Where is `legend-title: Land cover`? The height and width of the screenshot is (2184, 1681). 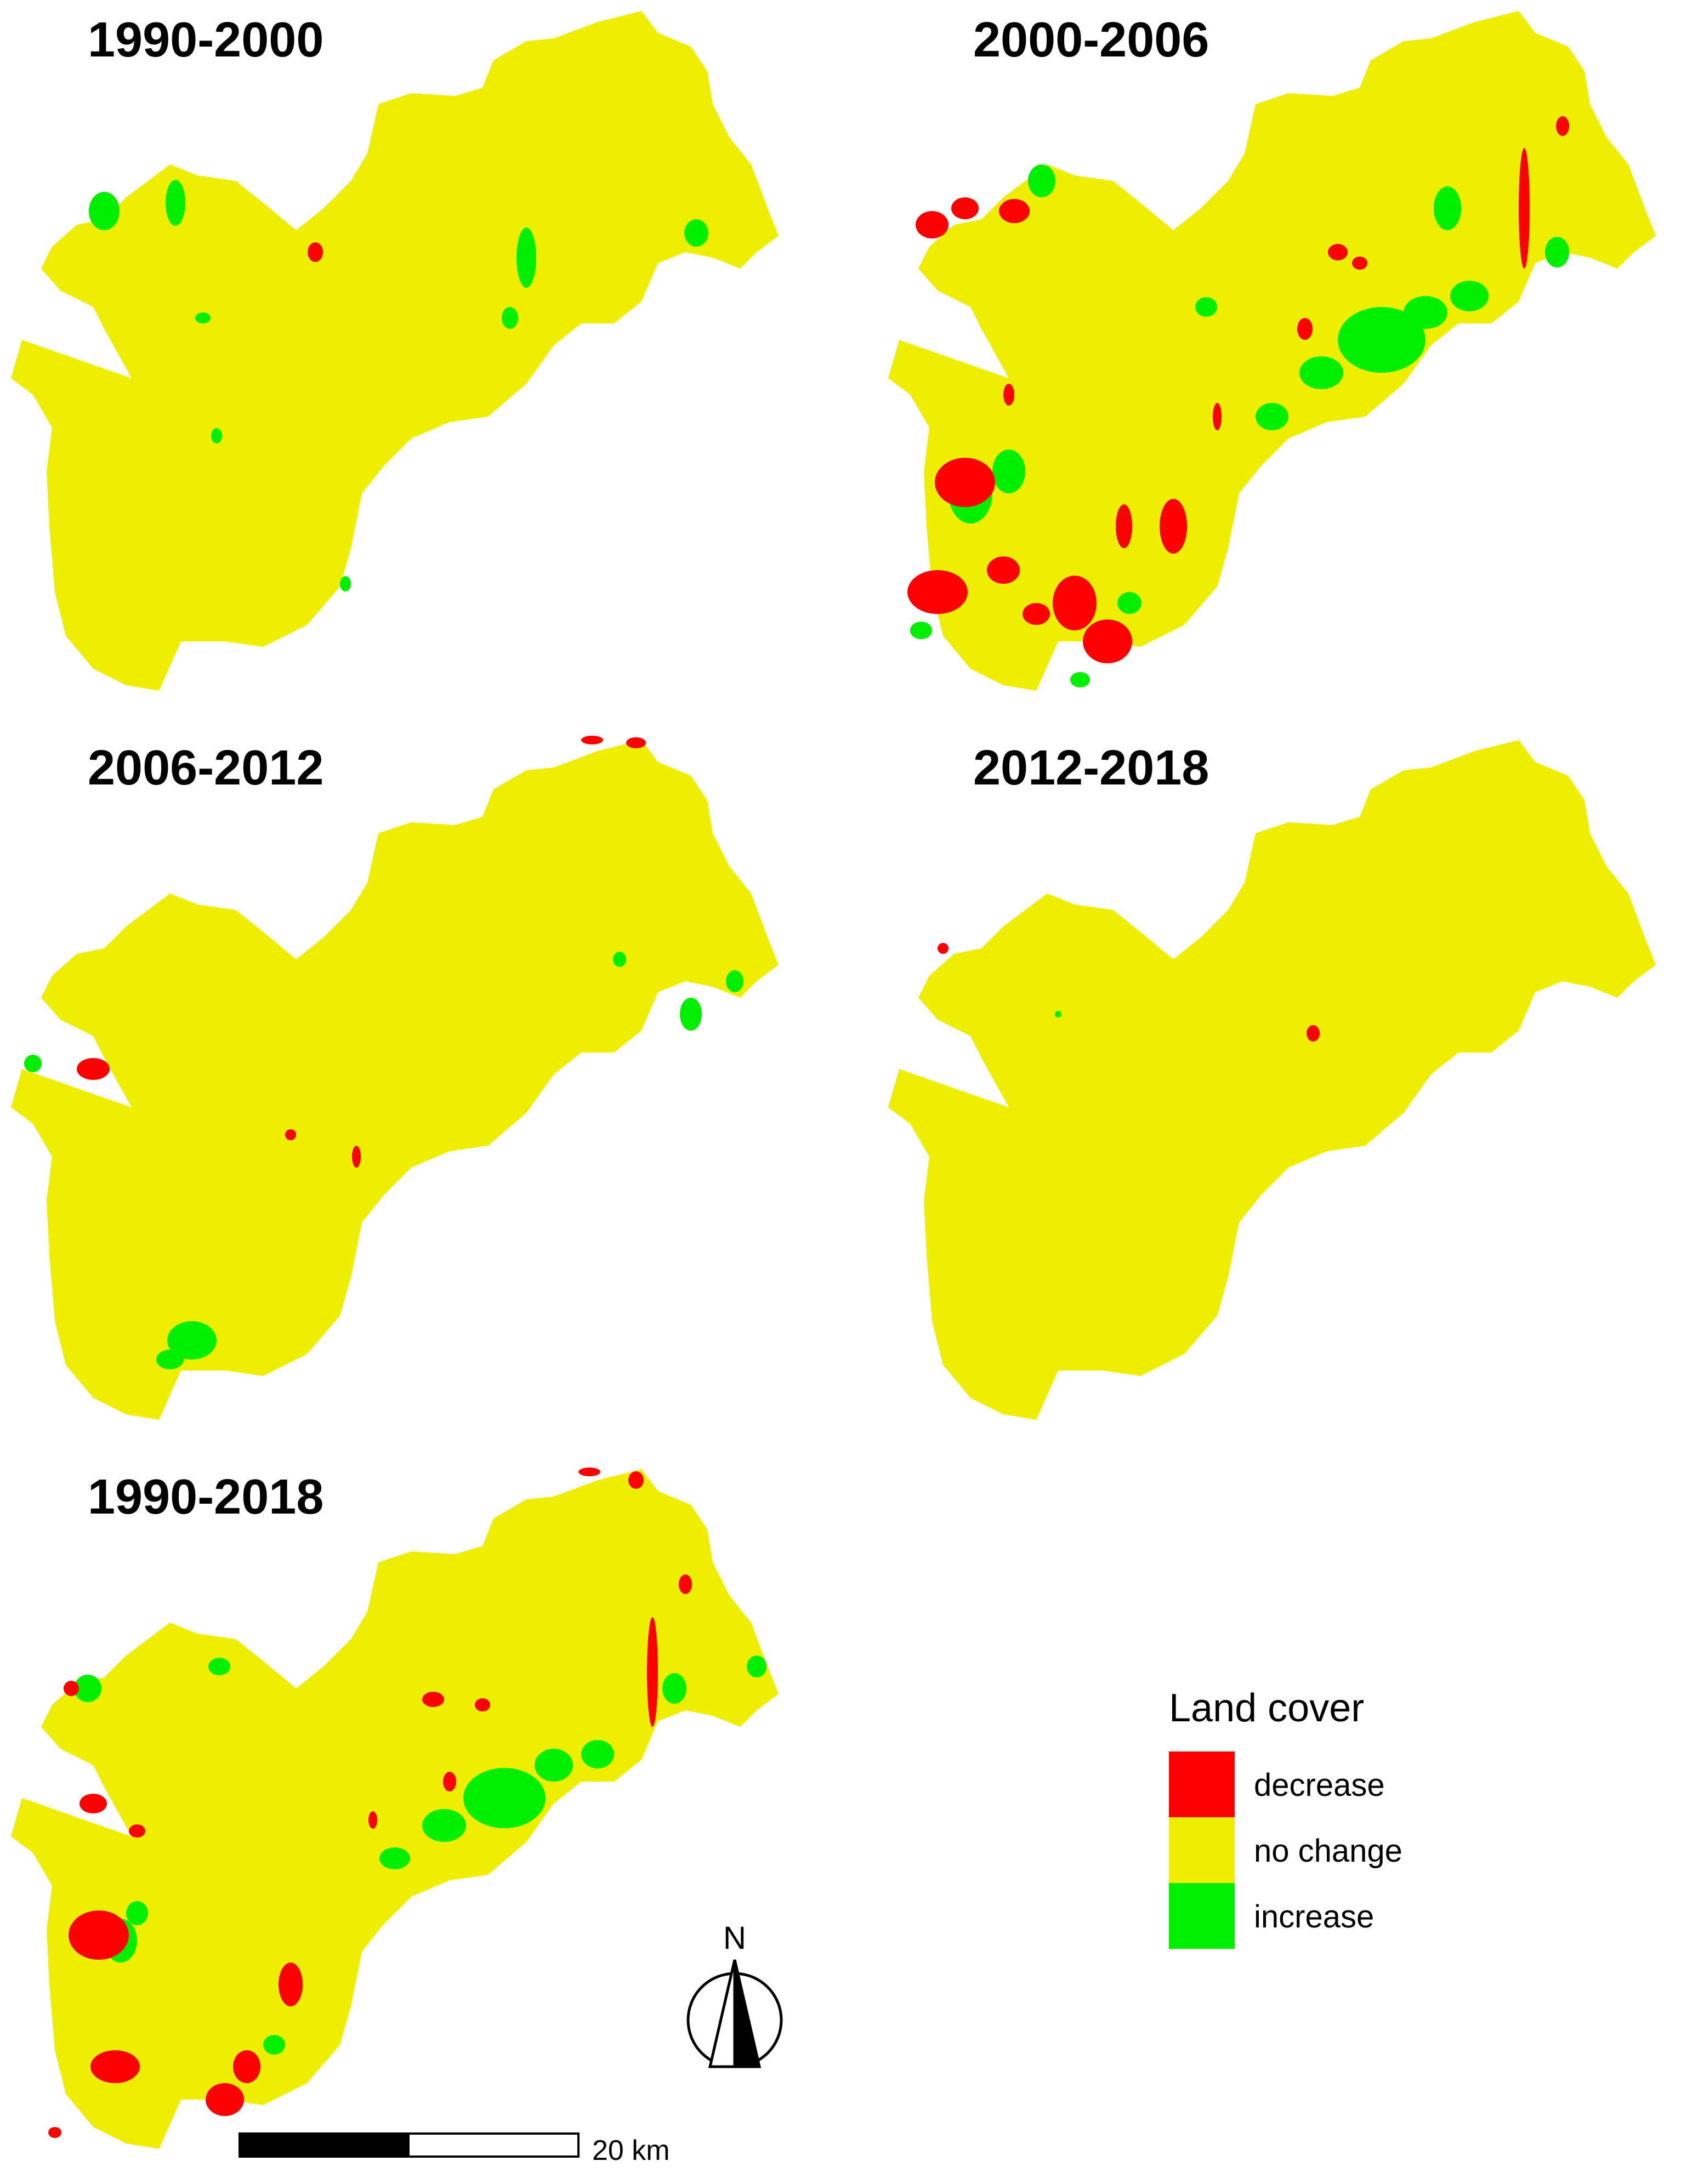
legend-title: Land cover is located at coordinates (1267, 1708).